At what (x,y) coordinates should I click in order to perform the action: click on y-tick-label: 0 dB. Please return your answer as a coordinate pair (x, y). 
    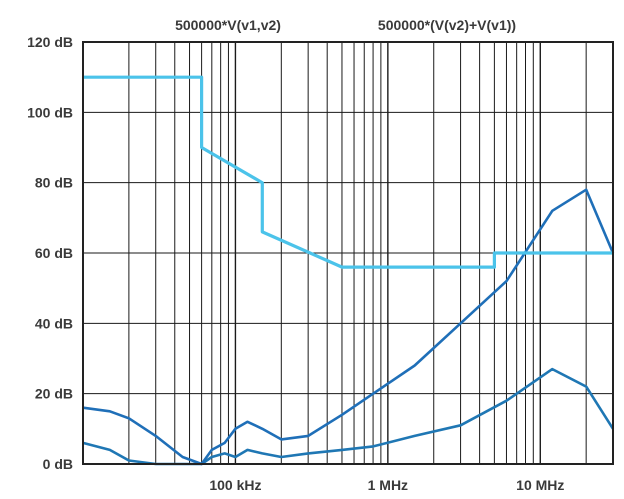
    Looking at the image, I should click on (58, 464).